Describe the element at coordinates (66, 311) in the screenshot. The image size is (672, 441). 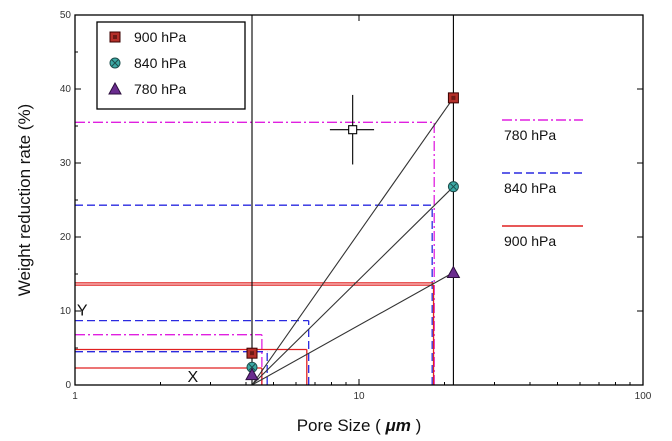
I see `y-tick-label-1: 10` at that location.